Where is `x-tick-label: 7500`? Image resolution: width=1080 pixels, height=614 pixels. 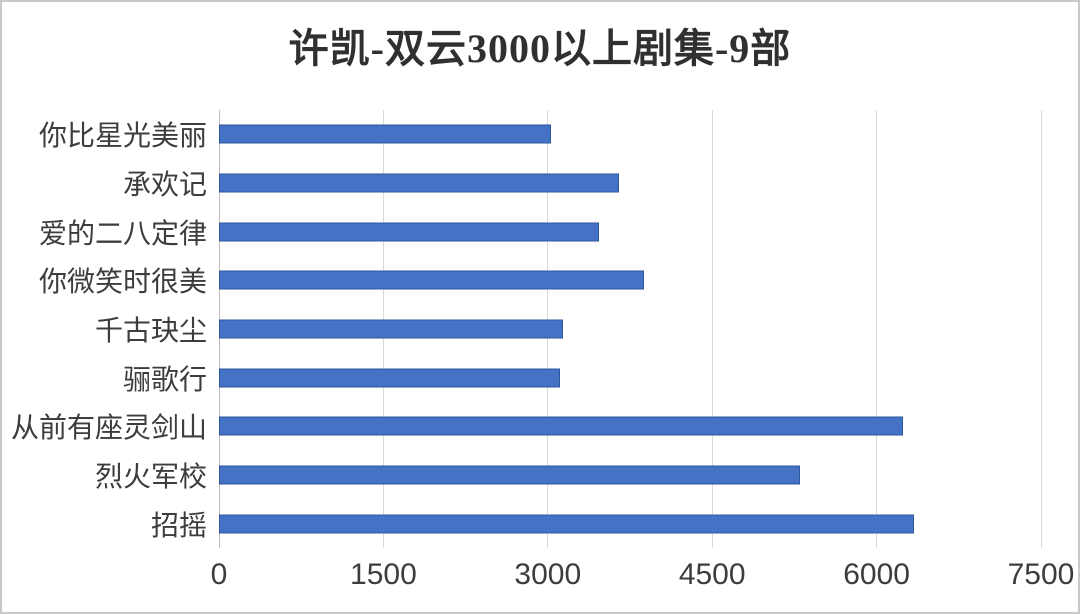 x-tick-label: 7500 is located at coordinates (1041, 574).